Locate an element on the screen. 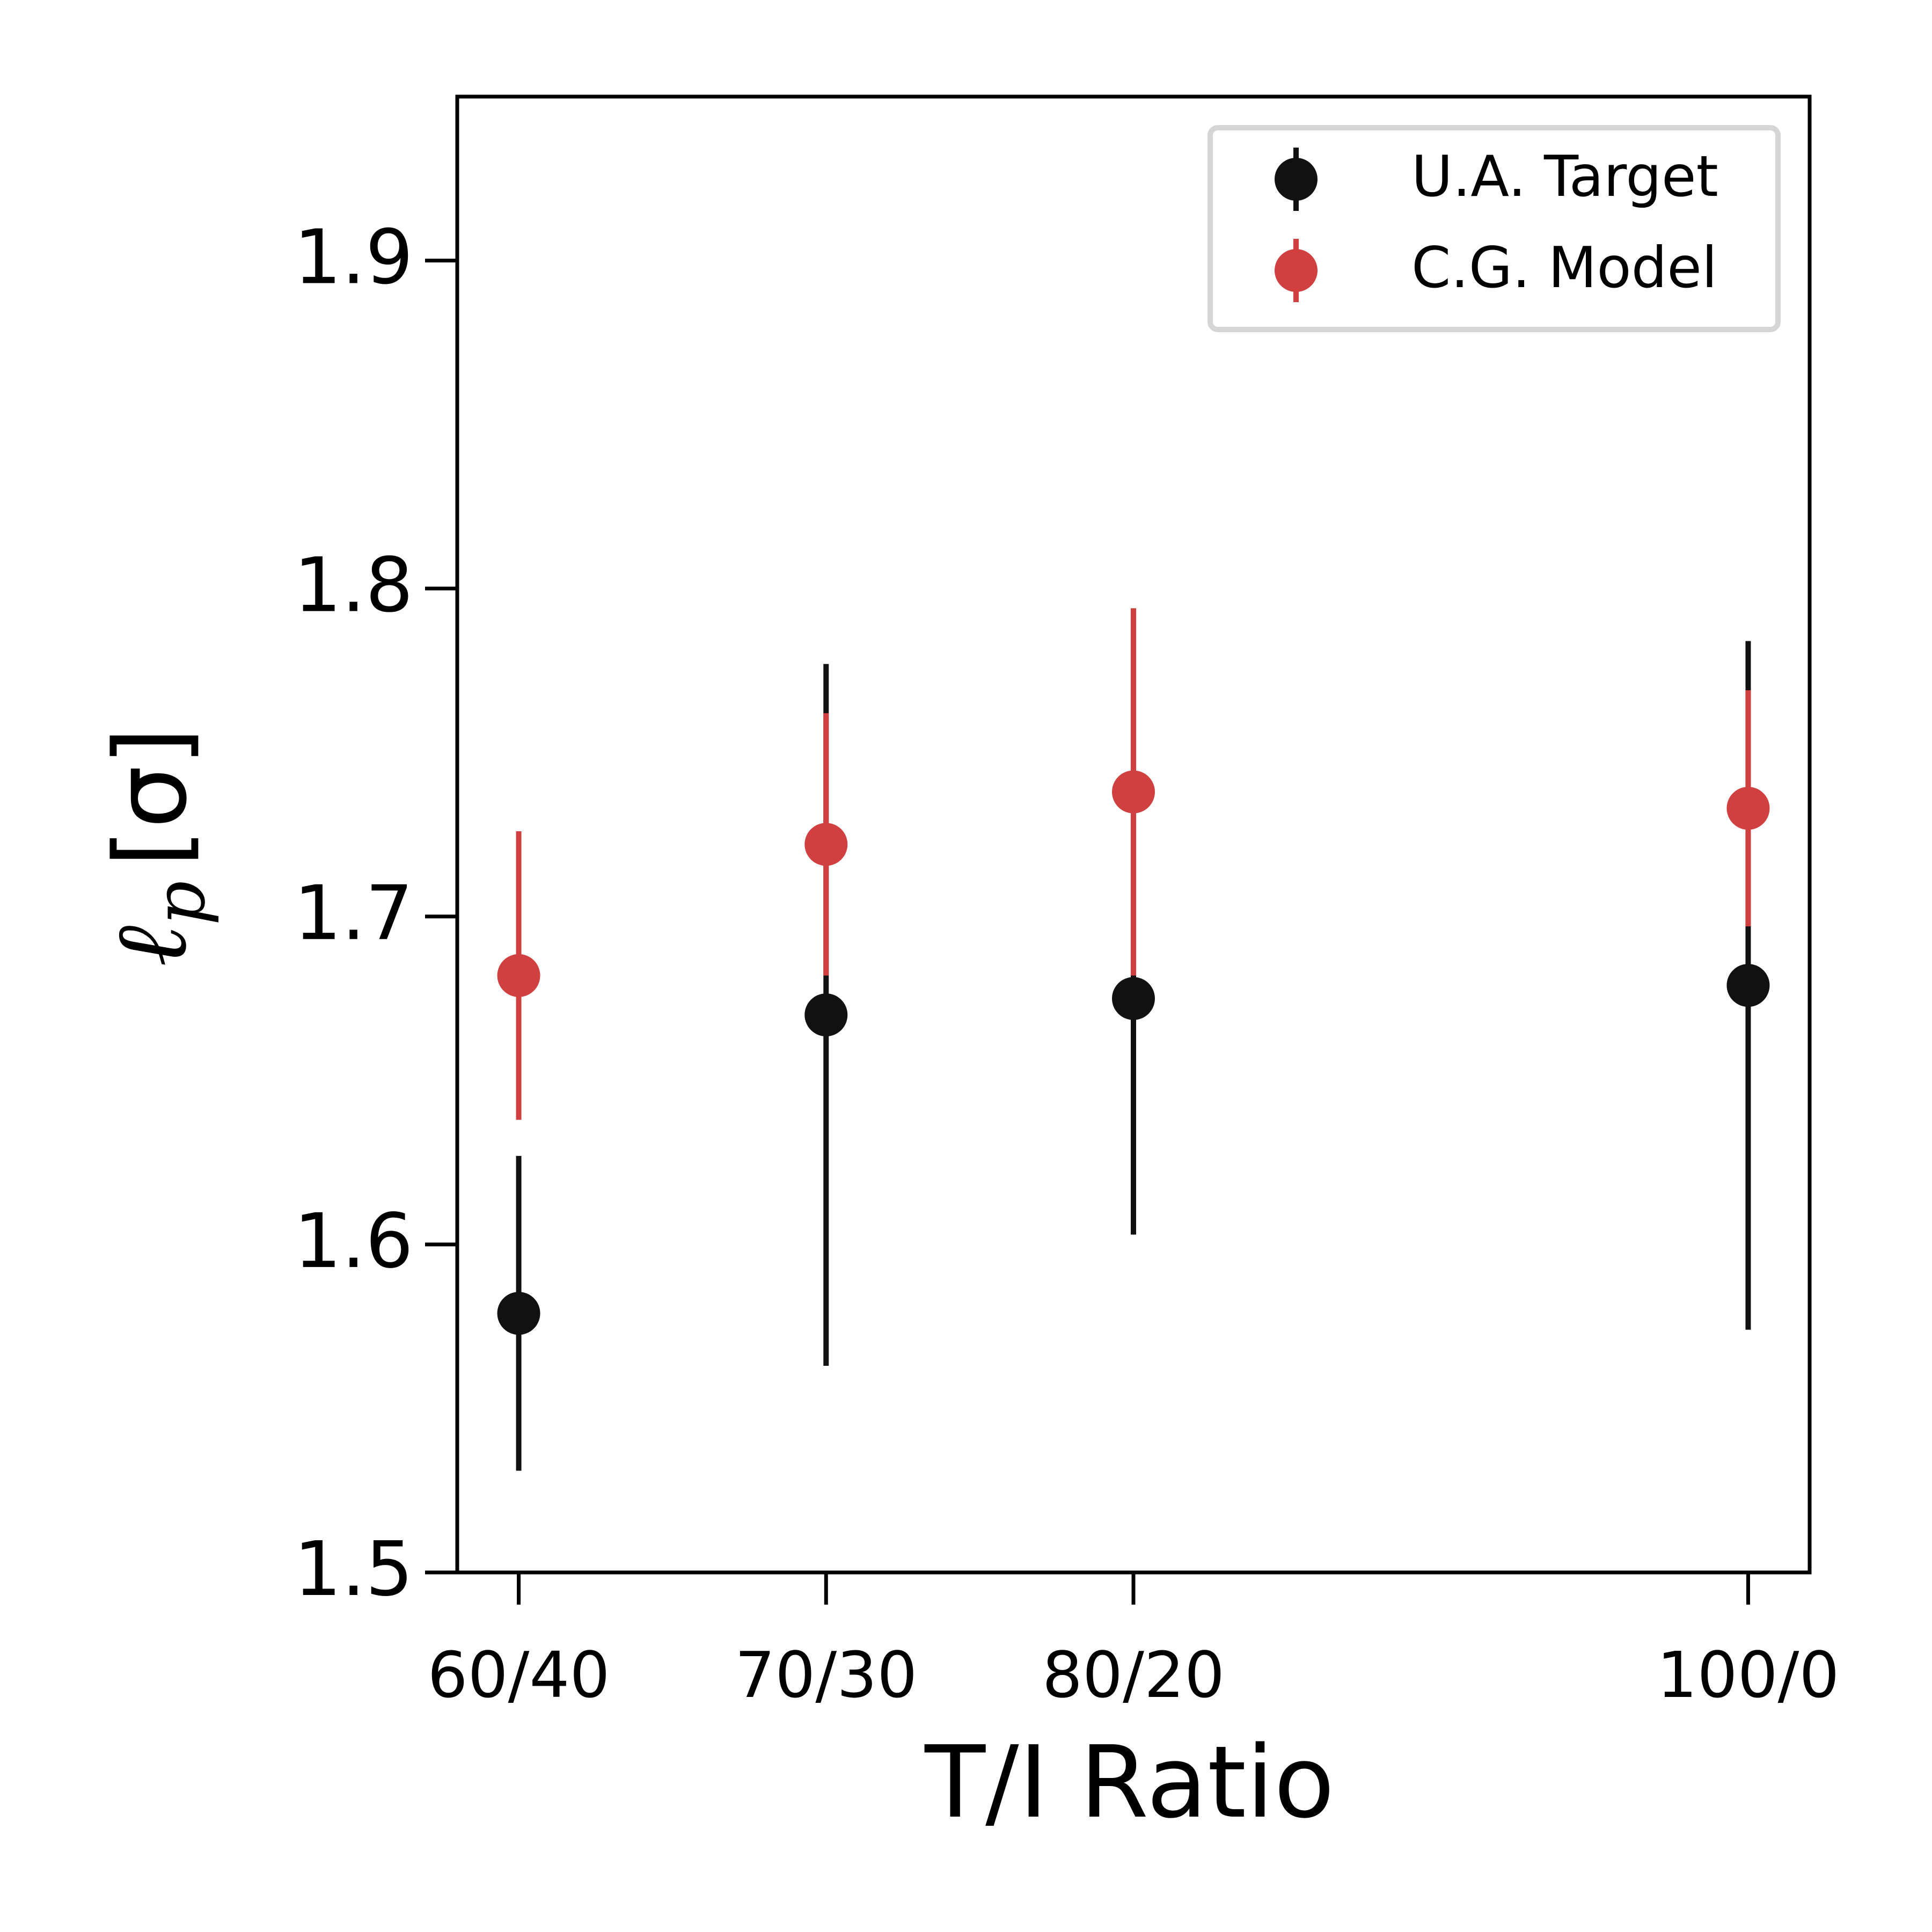  legend-label-ua-target: U.A. Target is located at coordinates (1564, 176).